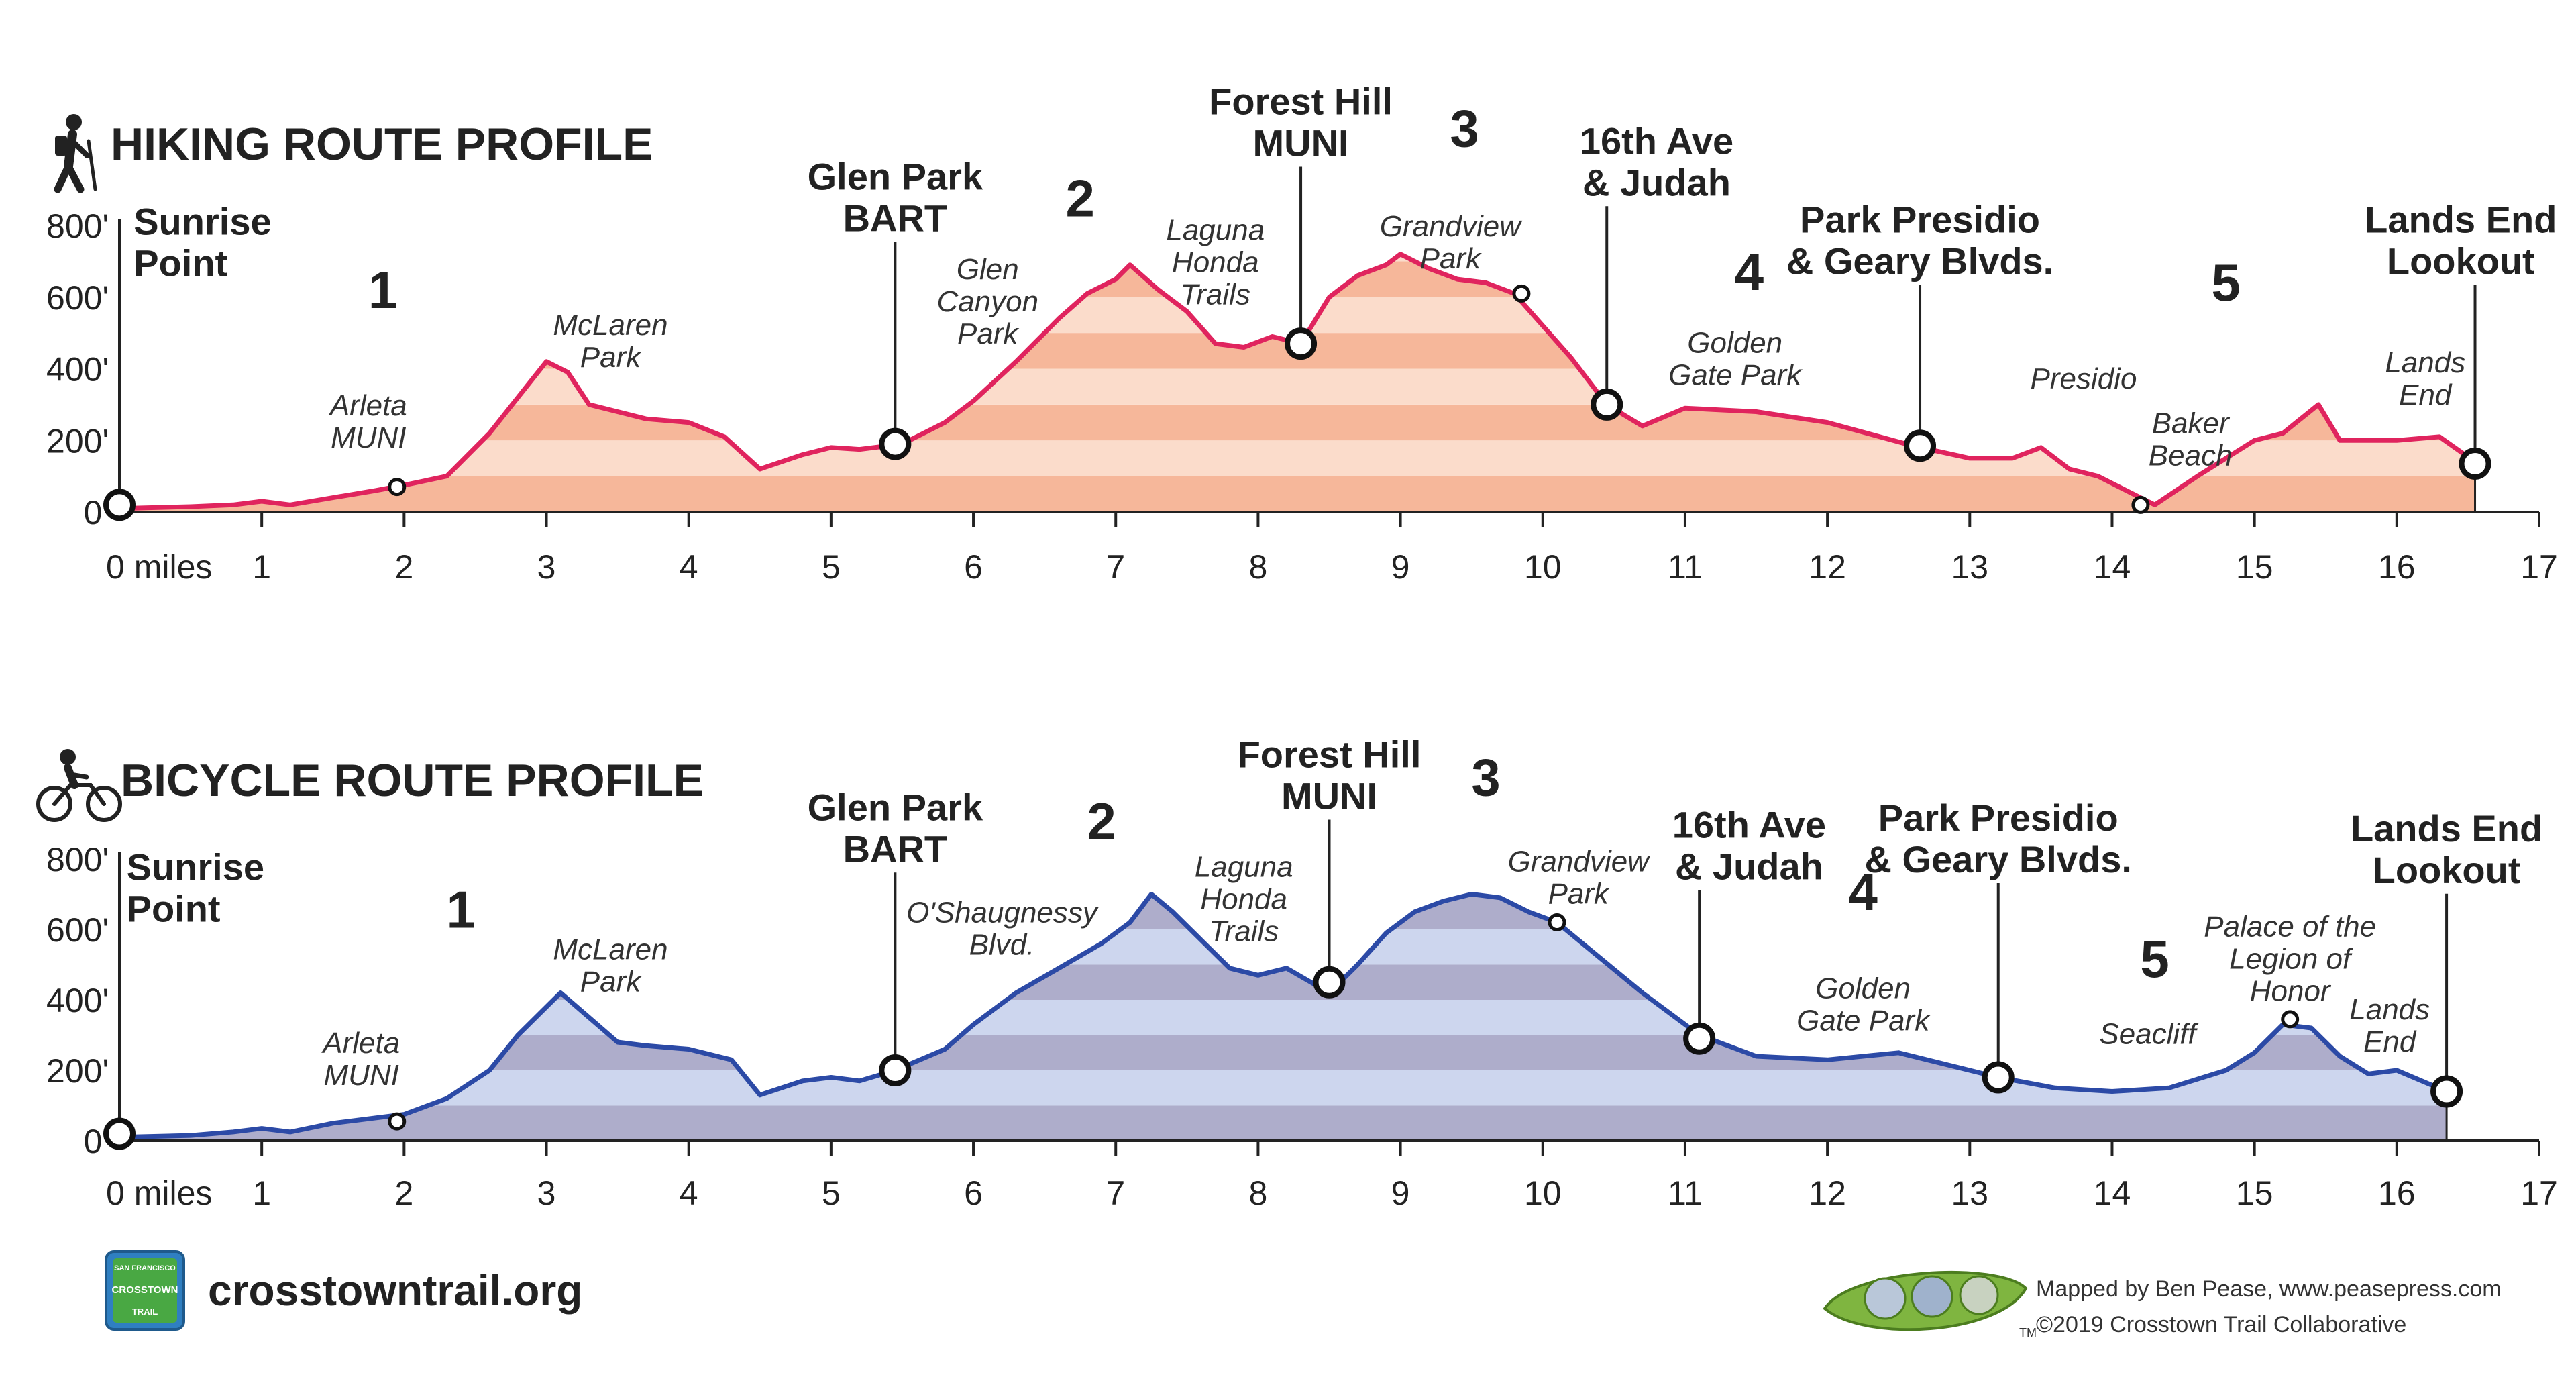  I want to click on cyclist-icon, so click(79, 785).